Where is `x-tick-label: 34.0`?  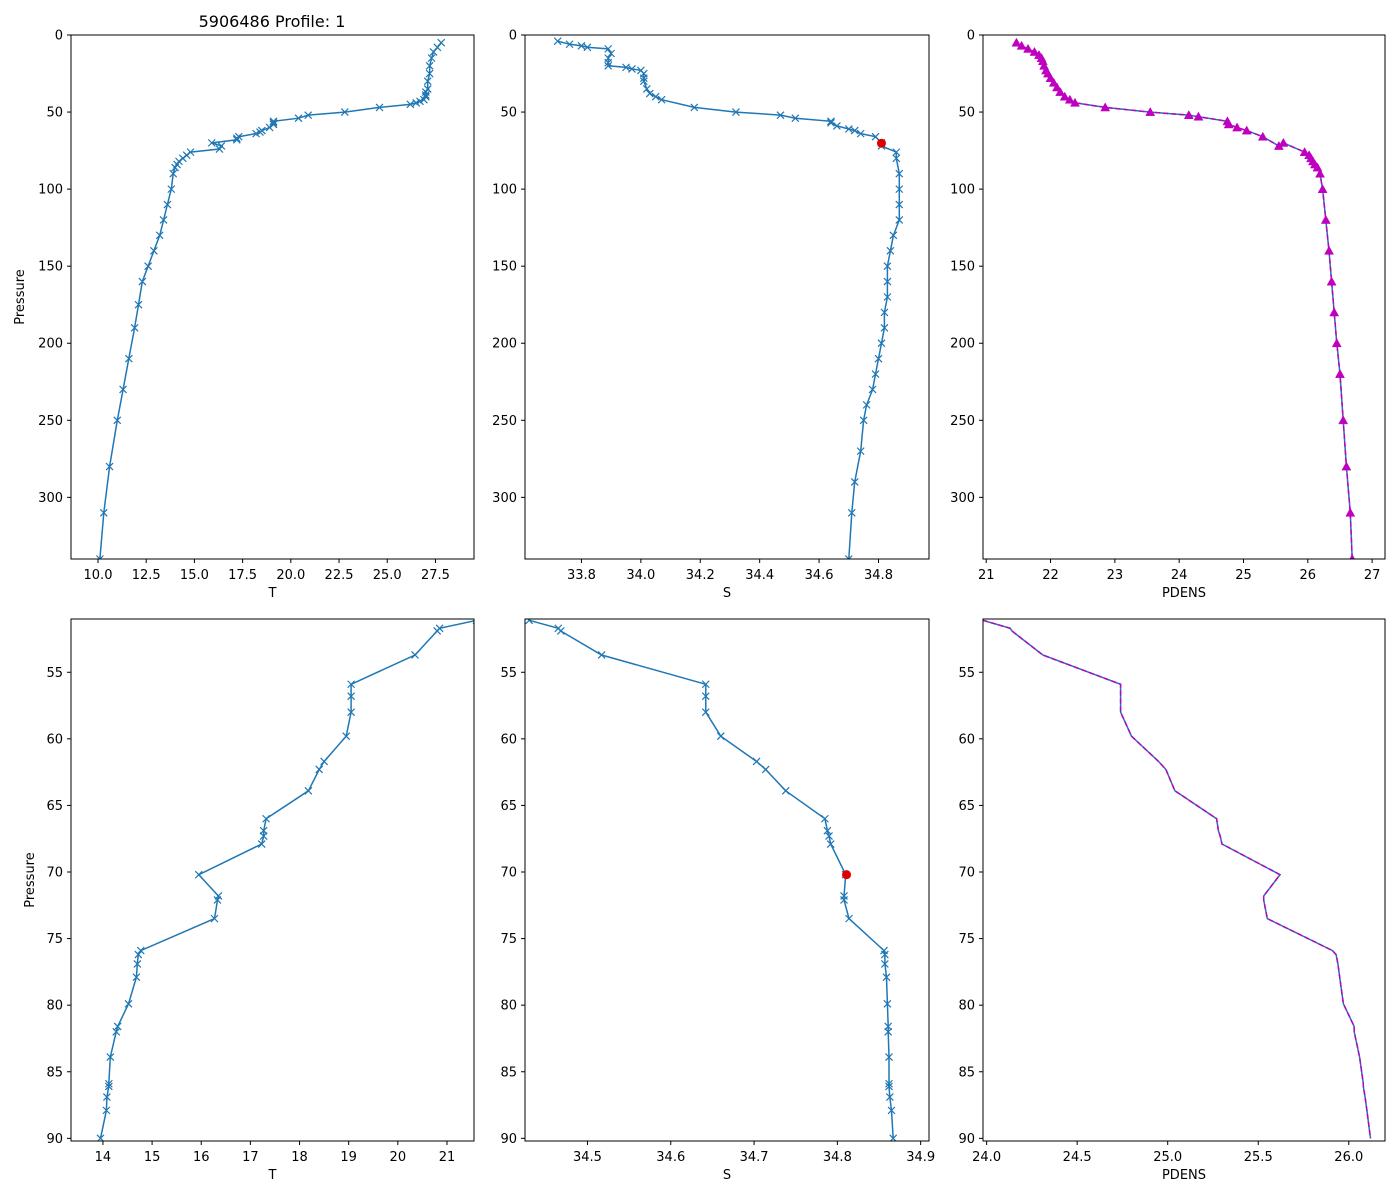 x-tick-label: 34.0 is located at coordinates (640, 575).